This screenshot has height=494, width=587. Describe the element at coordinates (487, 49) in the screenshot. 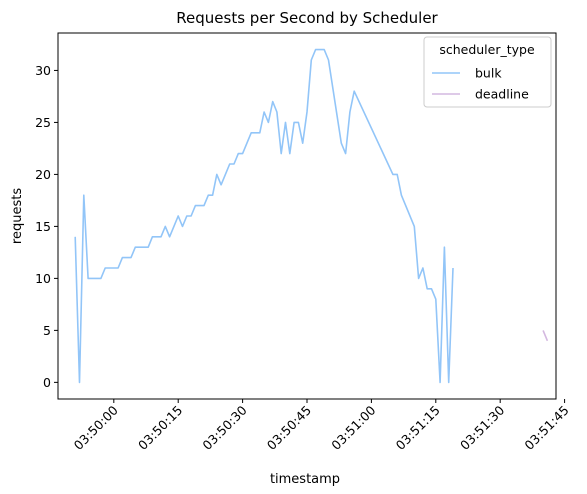

I see `legend-title: scheduler_type` at that location.